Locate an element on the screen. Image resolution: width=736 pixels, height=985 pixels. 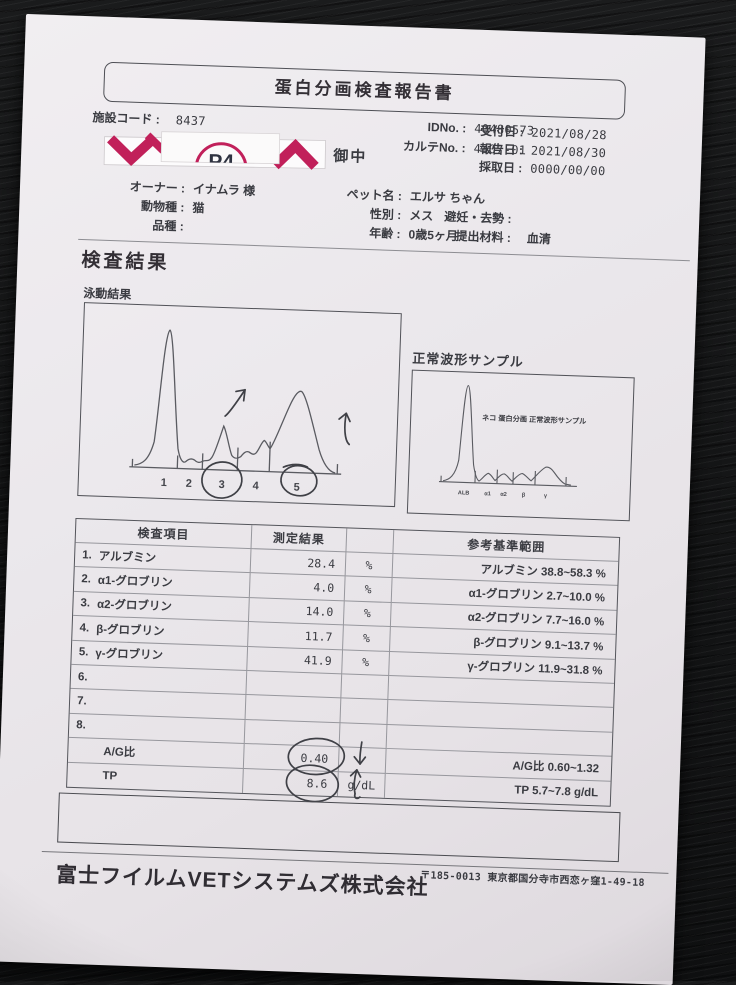
col-header-unit is located at coordinates (370, 541).